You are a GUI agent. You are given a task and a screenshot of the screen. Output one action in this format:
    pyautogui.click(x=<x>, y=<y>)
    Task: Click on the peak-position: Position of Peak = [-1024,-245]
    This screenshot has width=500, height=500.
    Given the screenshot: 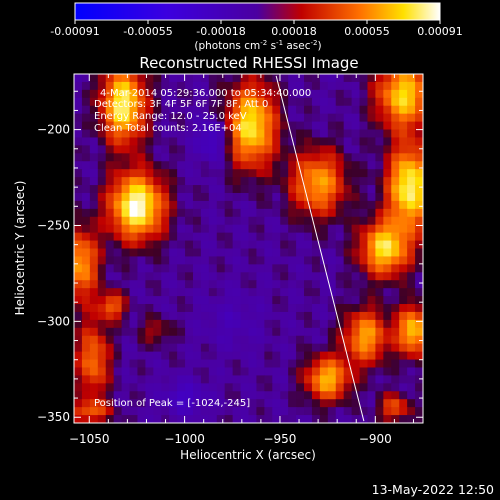 What is the action you would take?
    pyautogui.click(x=172, y=403)
    